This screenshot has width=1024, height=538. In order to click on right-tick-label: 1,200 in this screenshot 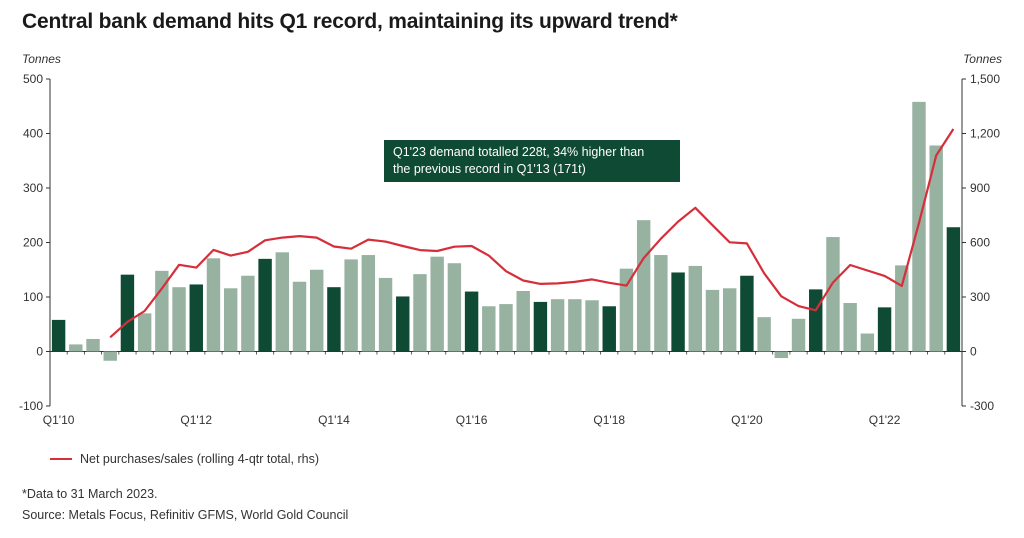, I will do `click(985, 134)`.